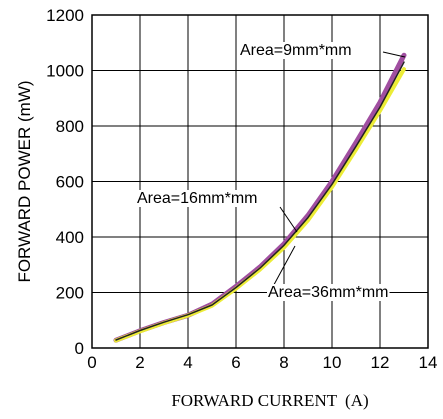  I want to click on annotation-label: Area=9mm*mm, so click(296, 50).